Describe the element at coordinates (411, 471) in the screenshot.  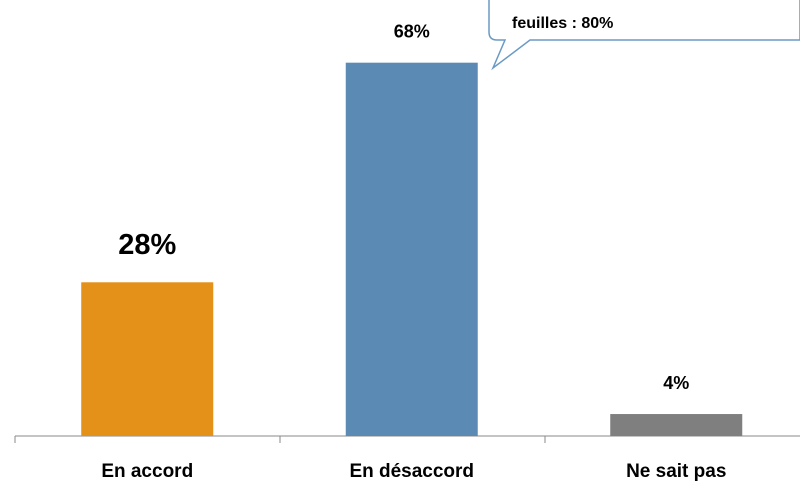
I see `x-tick-label: En désaccord` at that location.